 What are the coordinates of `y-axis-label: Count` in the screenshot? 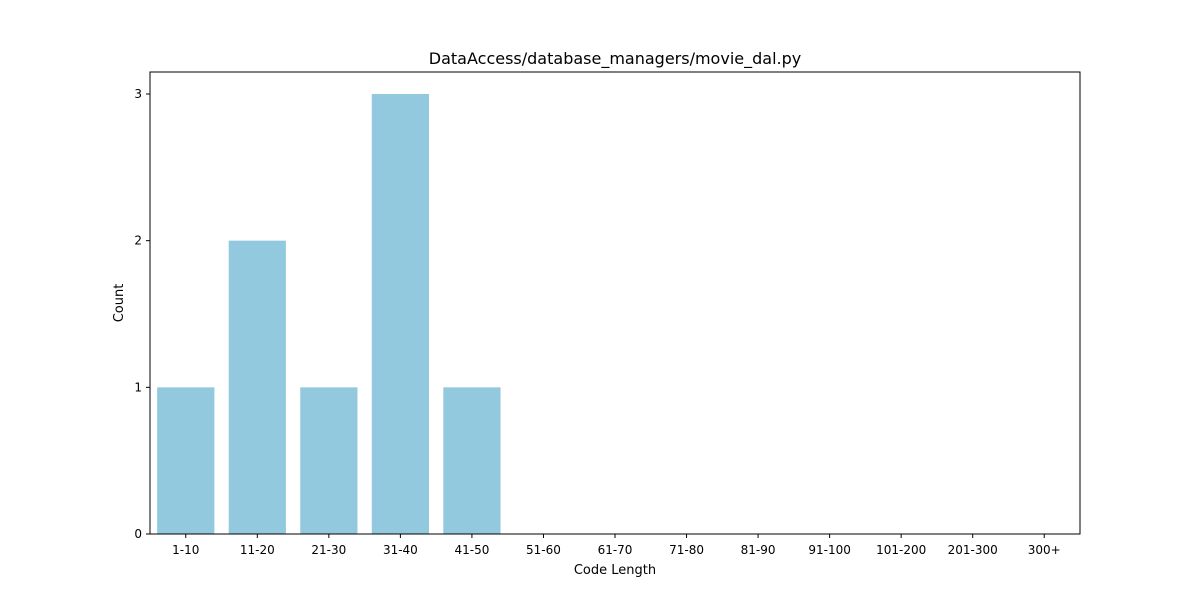 It's located at (119, 303).